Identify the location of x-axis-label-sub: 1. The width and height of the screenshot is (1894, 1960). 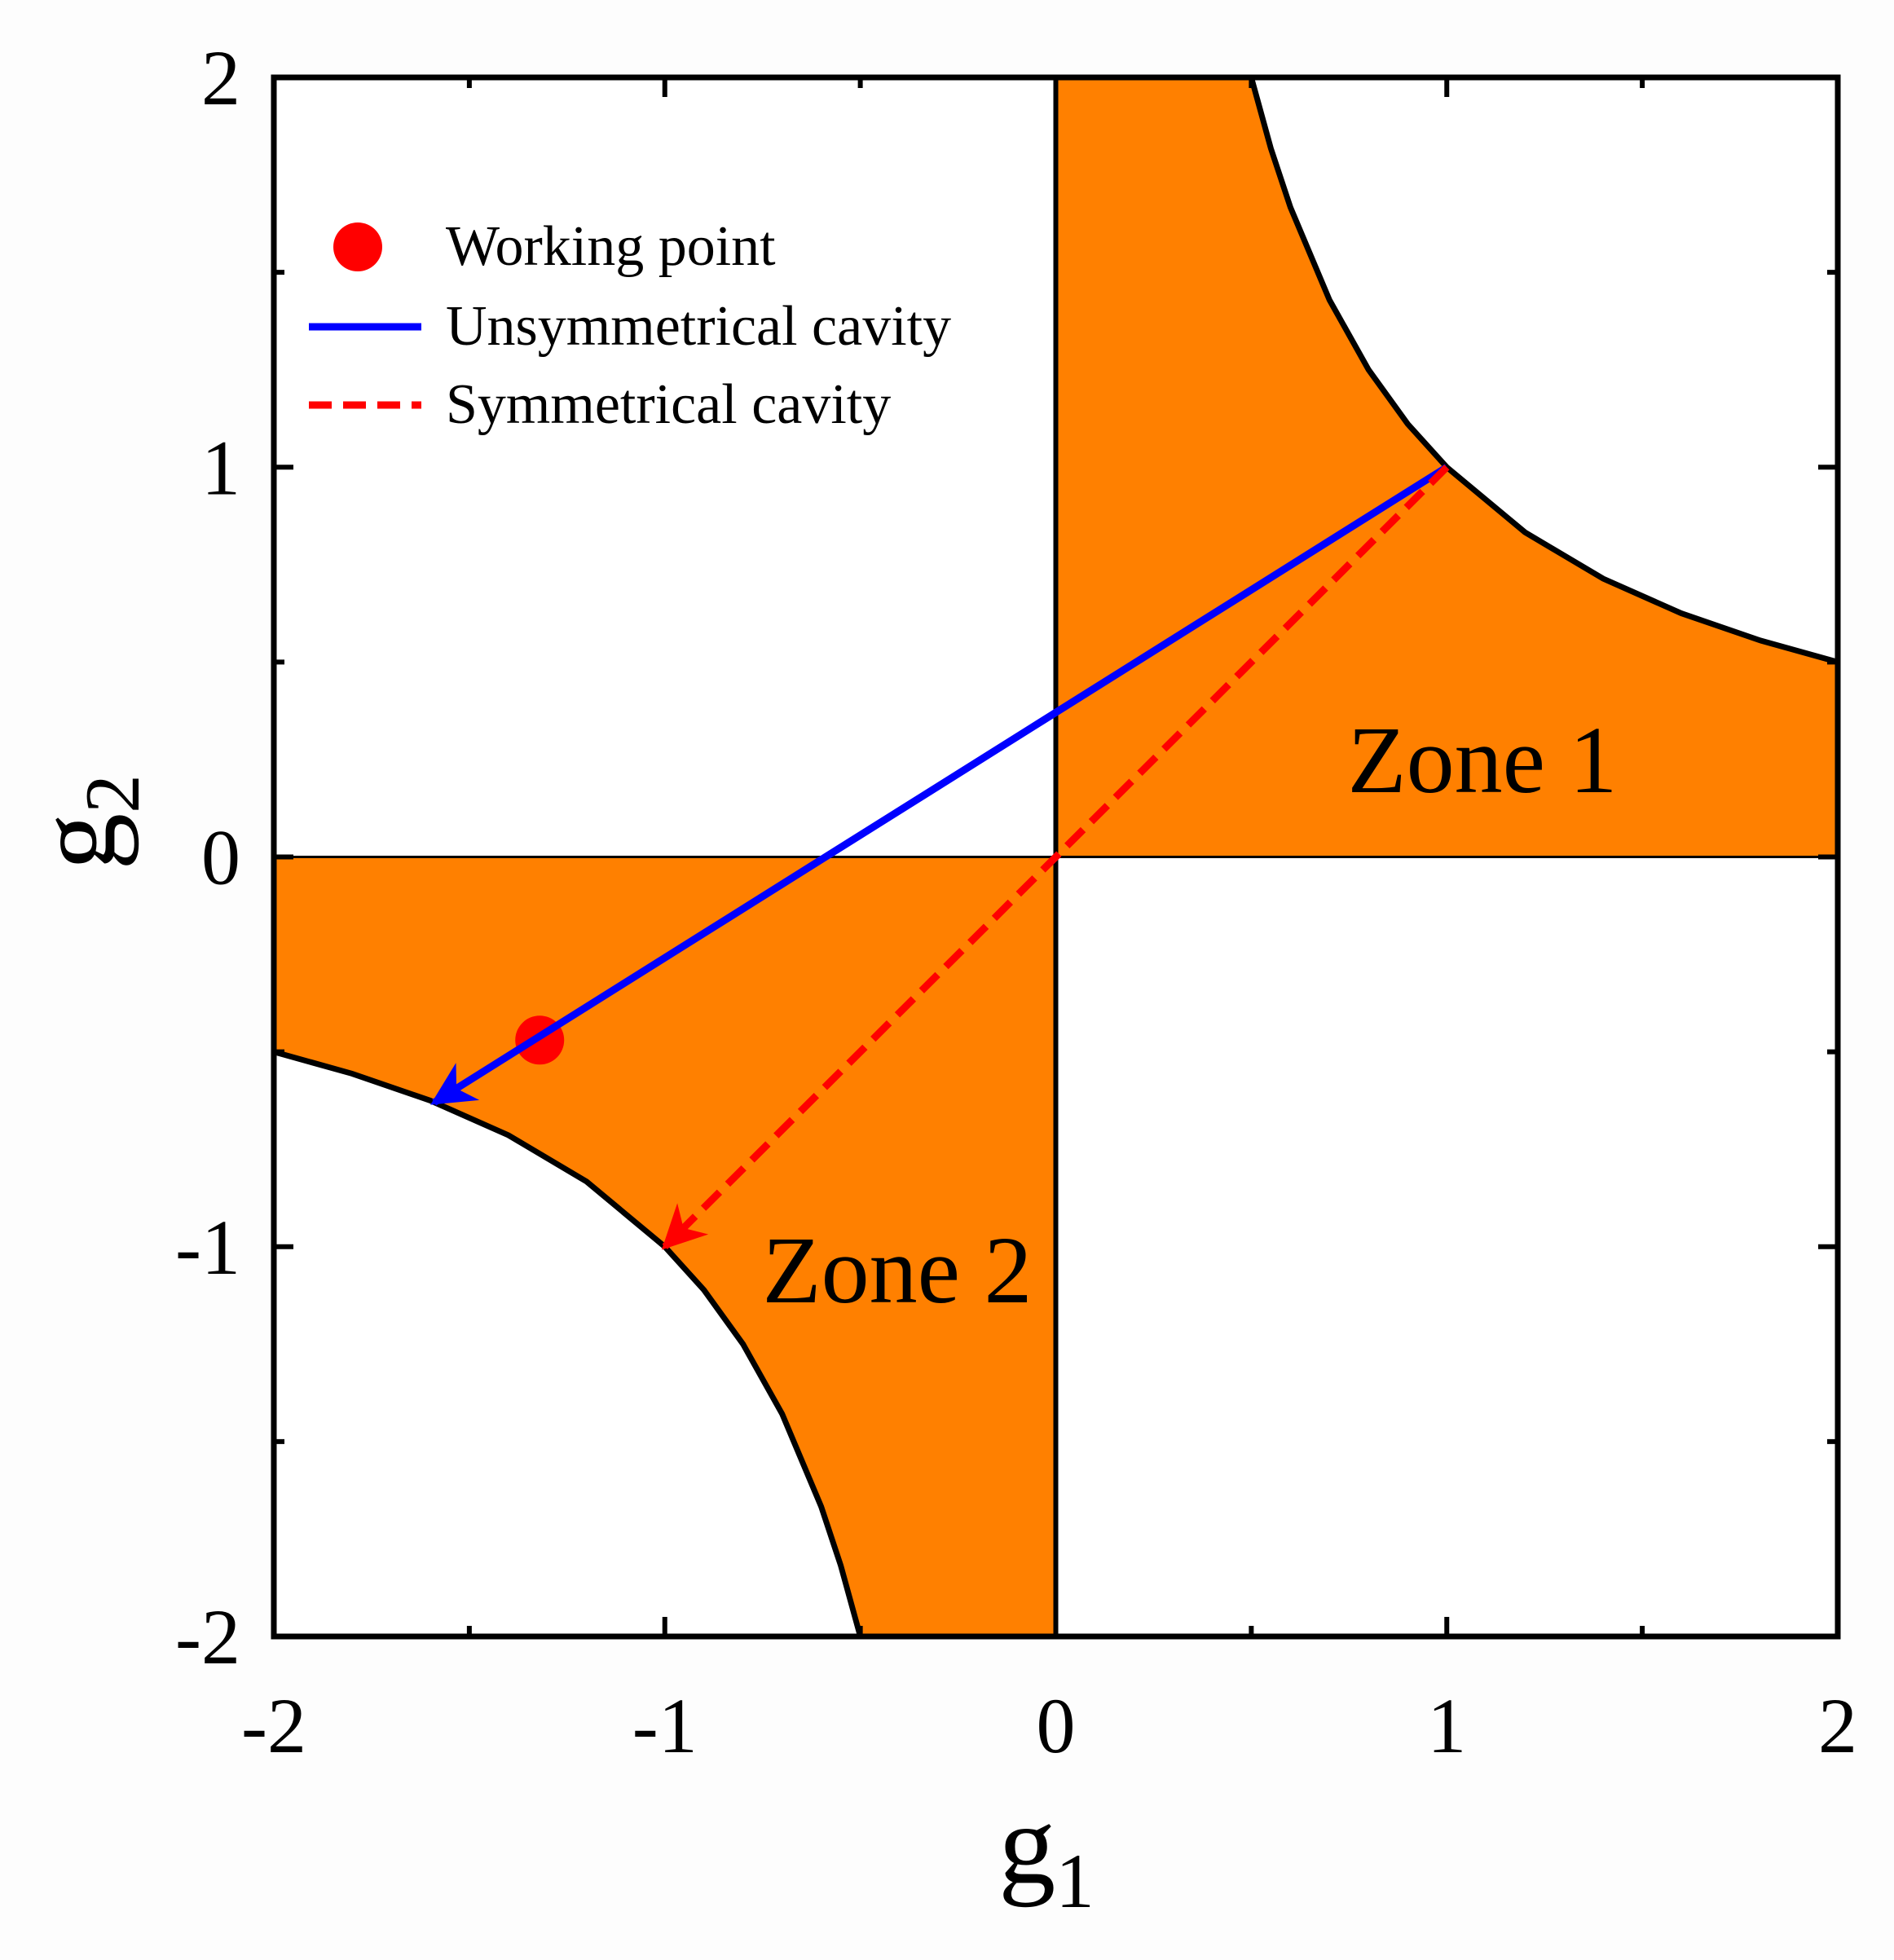
(1075, 1881).